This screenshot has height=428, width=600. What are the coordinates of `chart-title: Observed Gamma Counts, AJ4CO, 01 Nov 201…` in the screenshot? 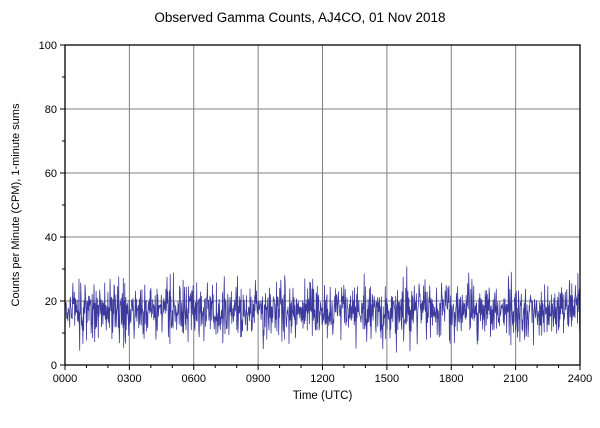 It's located at (300, 17).